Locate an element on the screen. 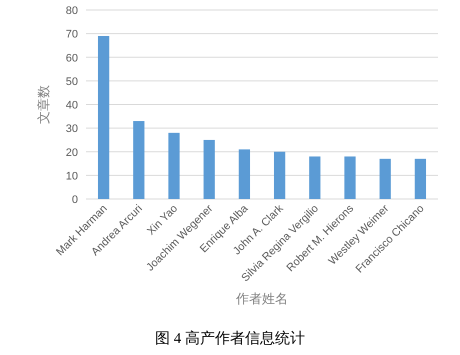 The height and width of the screenshot is (355, 460). y-tick-label: 70 is located at coordinates (72, 34).